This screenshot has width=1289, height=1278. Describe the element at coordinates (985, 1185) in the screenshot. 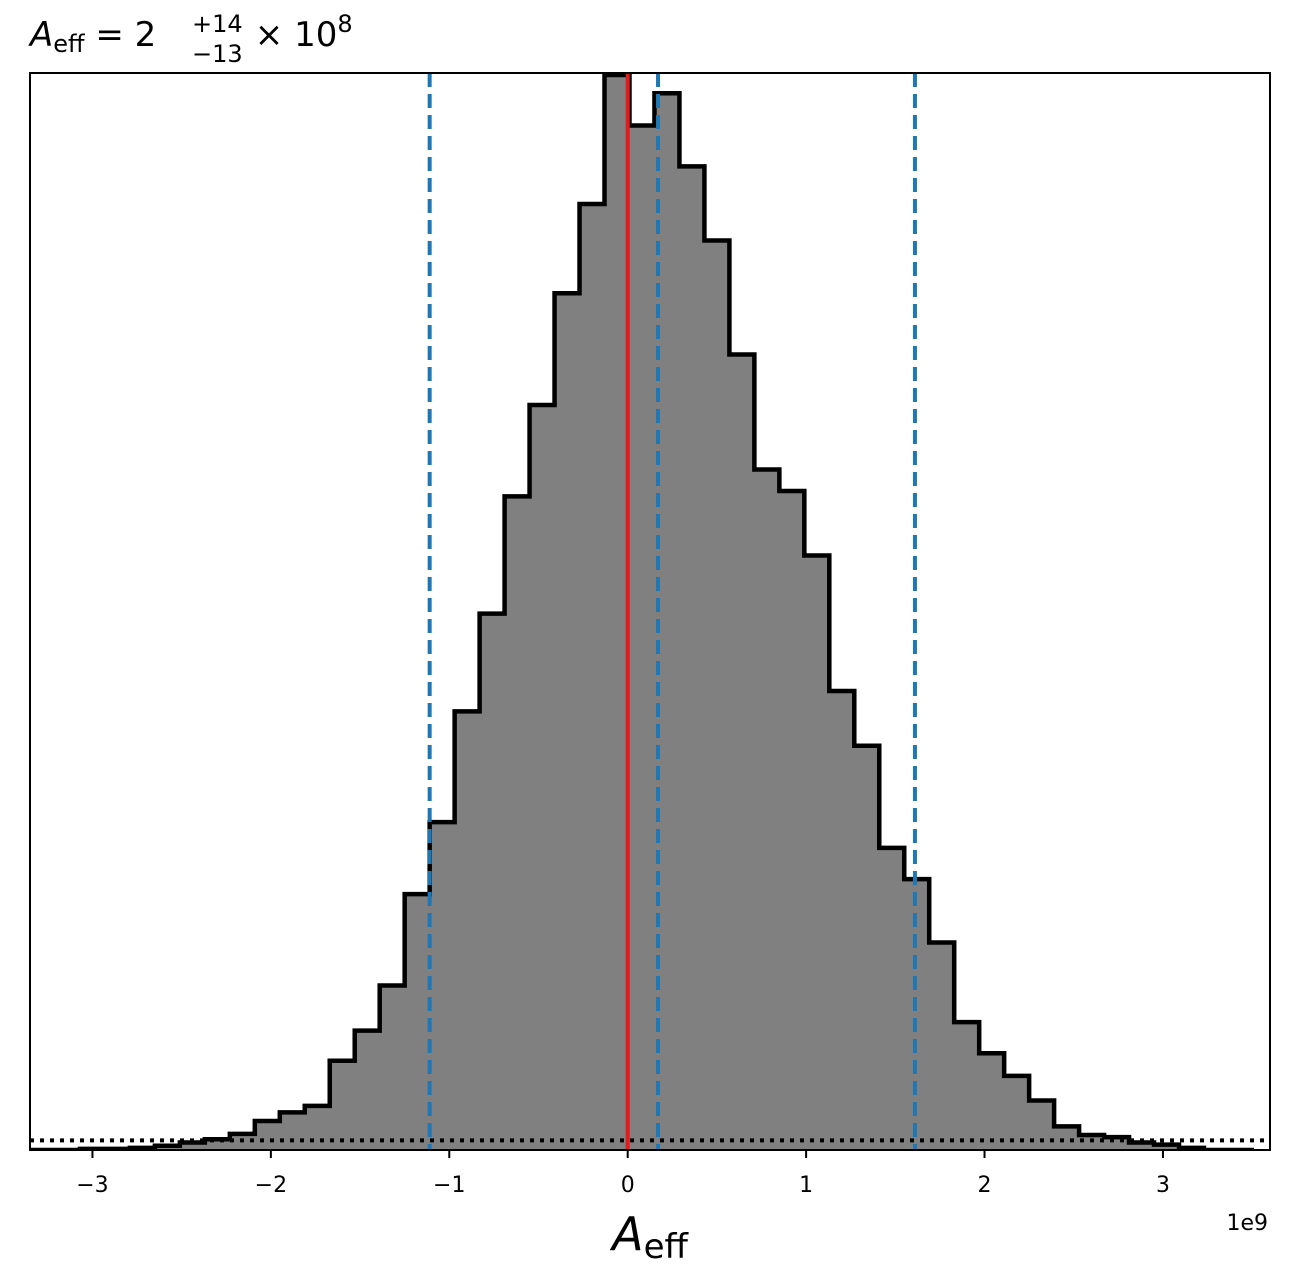

I see `x-tick-label: 2` at that location.